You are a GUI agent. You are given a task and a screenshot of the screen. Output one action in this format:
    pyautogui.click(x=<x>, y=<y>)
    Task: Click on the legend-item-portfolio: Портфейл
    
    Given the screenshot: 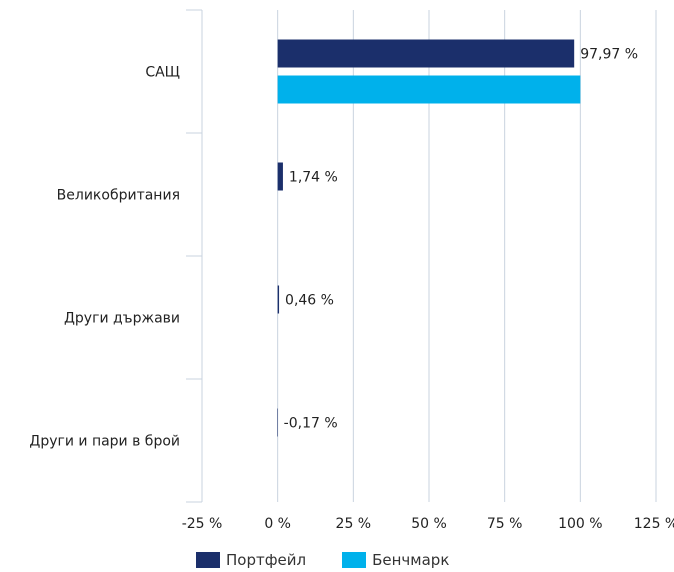 What is the action you would take?
    pyautogui.click(x=251, y=560)
    